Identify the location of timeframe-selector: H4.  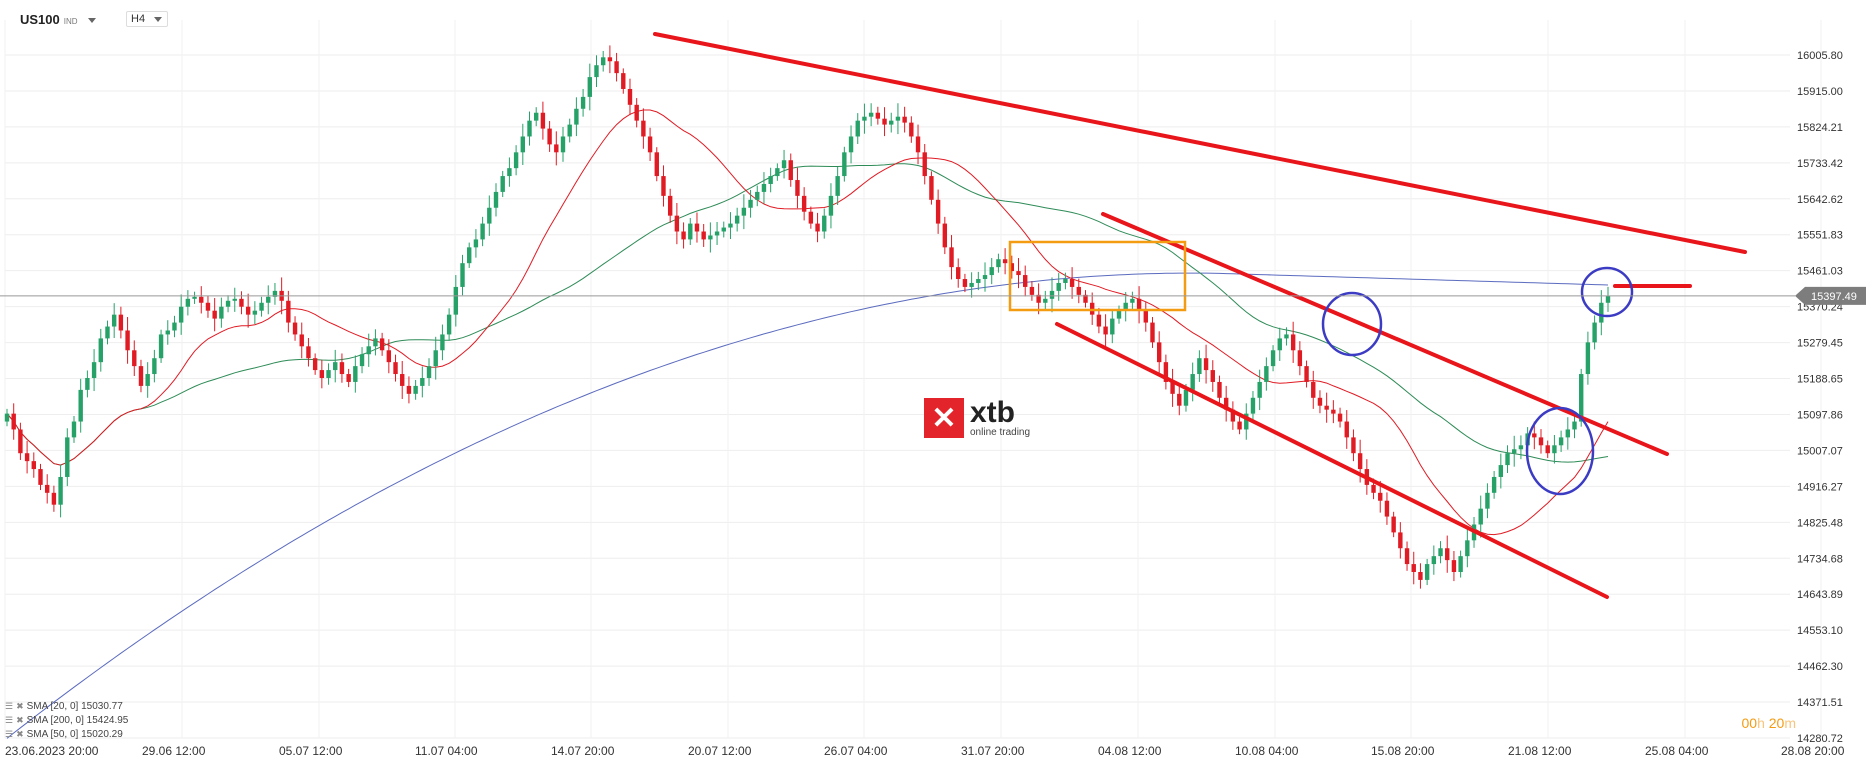
(147, 19).